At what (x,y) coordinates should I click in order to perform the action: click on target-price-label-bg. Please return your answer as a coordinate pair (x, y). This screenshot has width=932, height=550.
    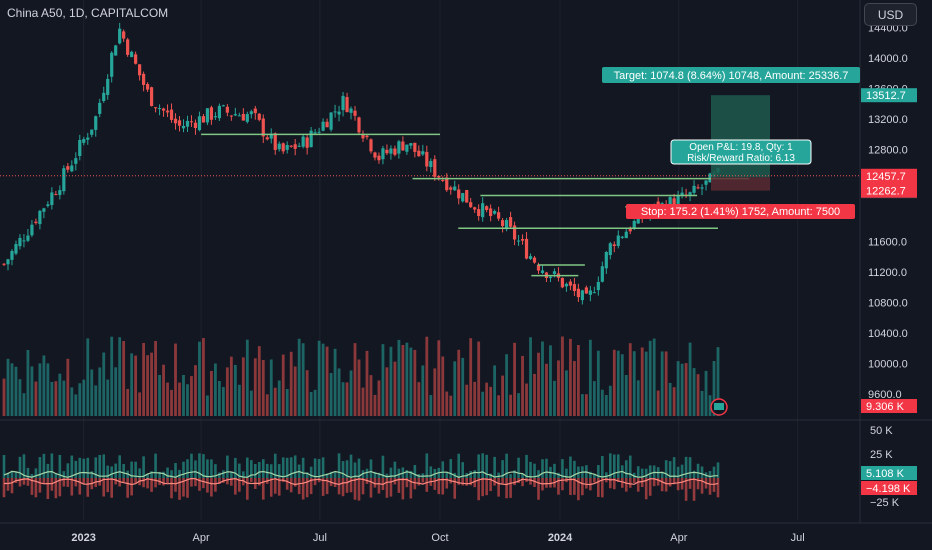
    Looking at the image, I should click on (889, 95).